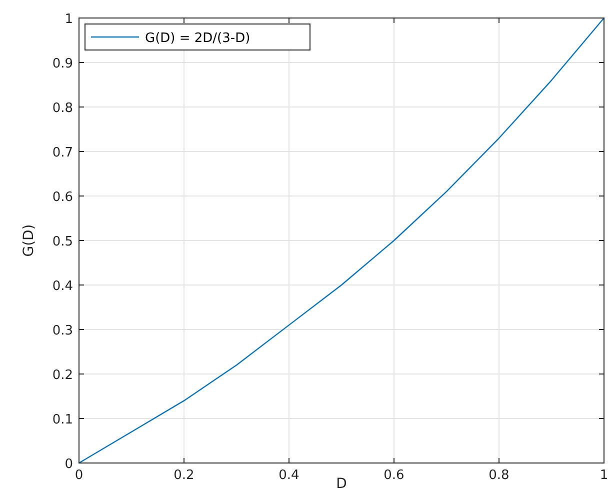  Describe the element at coordinates (68, 464) in the screenshot. I see `y-tick-label: 0` at that location.